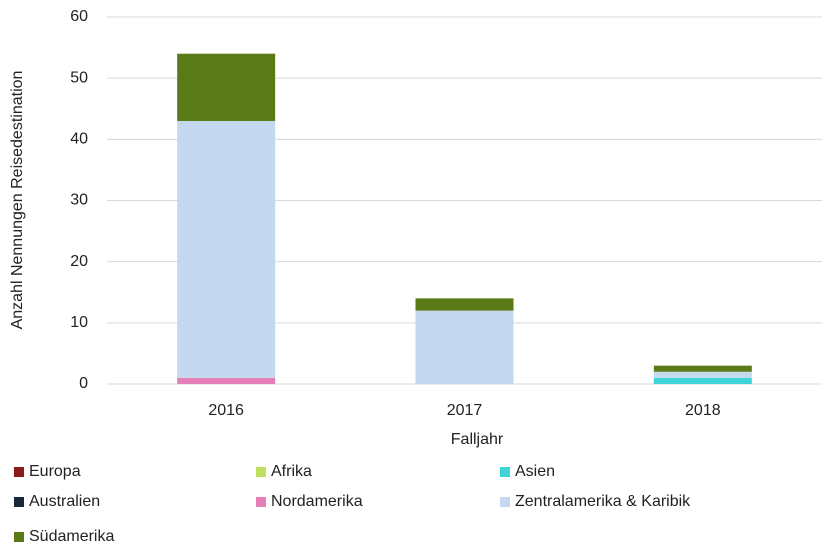  What do you see at coordinates (465, 410) in the screenshot?
I see `x-tick-label: 2017` at bounding box center [465, 410].